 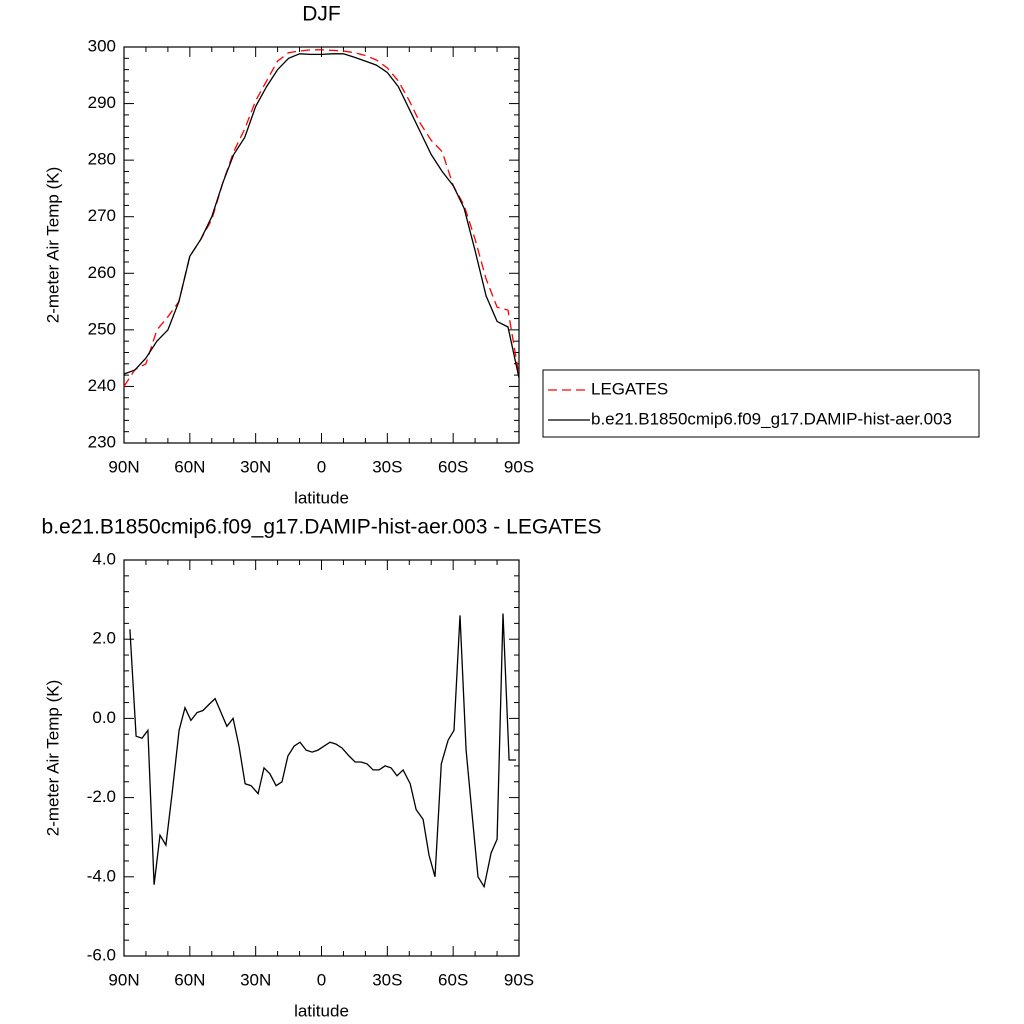 I want to click on y-tick-label: 290, so click(x=102, y=102).